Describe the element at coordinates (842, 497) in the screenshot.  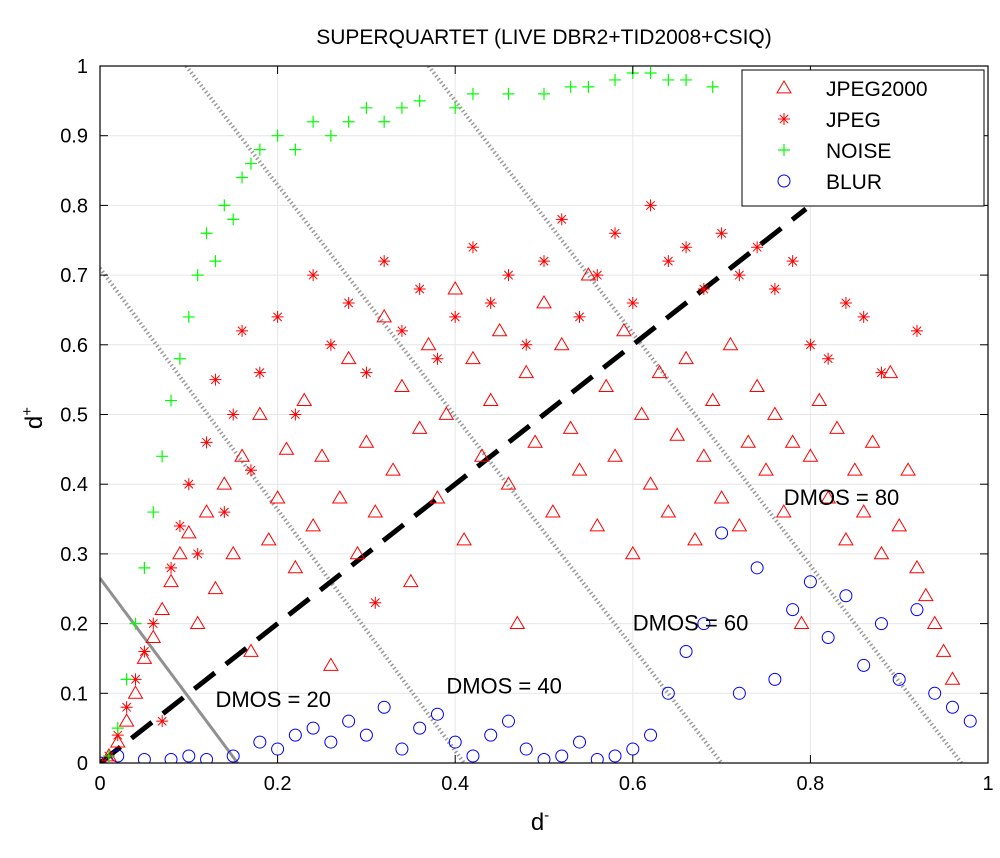
I see `dmos-annotation: DMOS = 80` at that location.